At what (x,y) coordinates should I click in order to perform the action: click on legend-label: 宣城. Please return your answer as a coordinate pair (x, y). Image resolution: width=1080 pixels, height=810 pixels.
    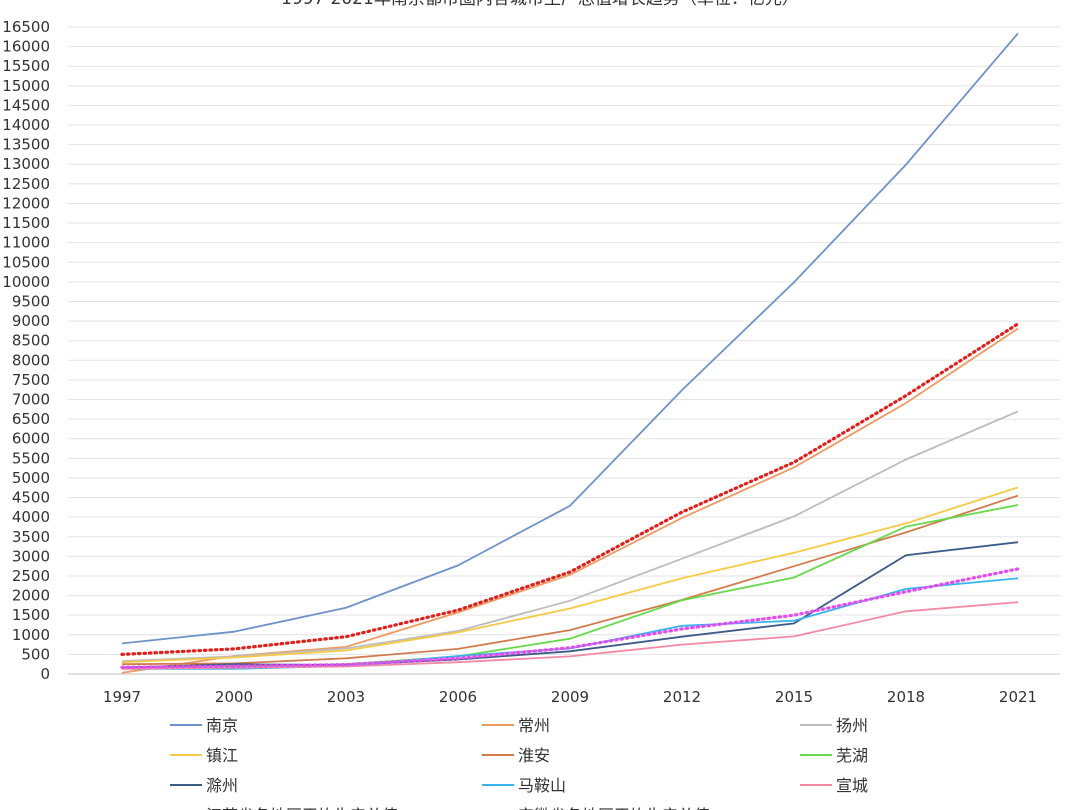
    Looking at the image, I should click on (852, 785).